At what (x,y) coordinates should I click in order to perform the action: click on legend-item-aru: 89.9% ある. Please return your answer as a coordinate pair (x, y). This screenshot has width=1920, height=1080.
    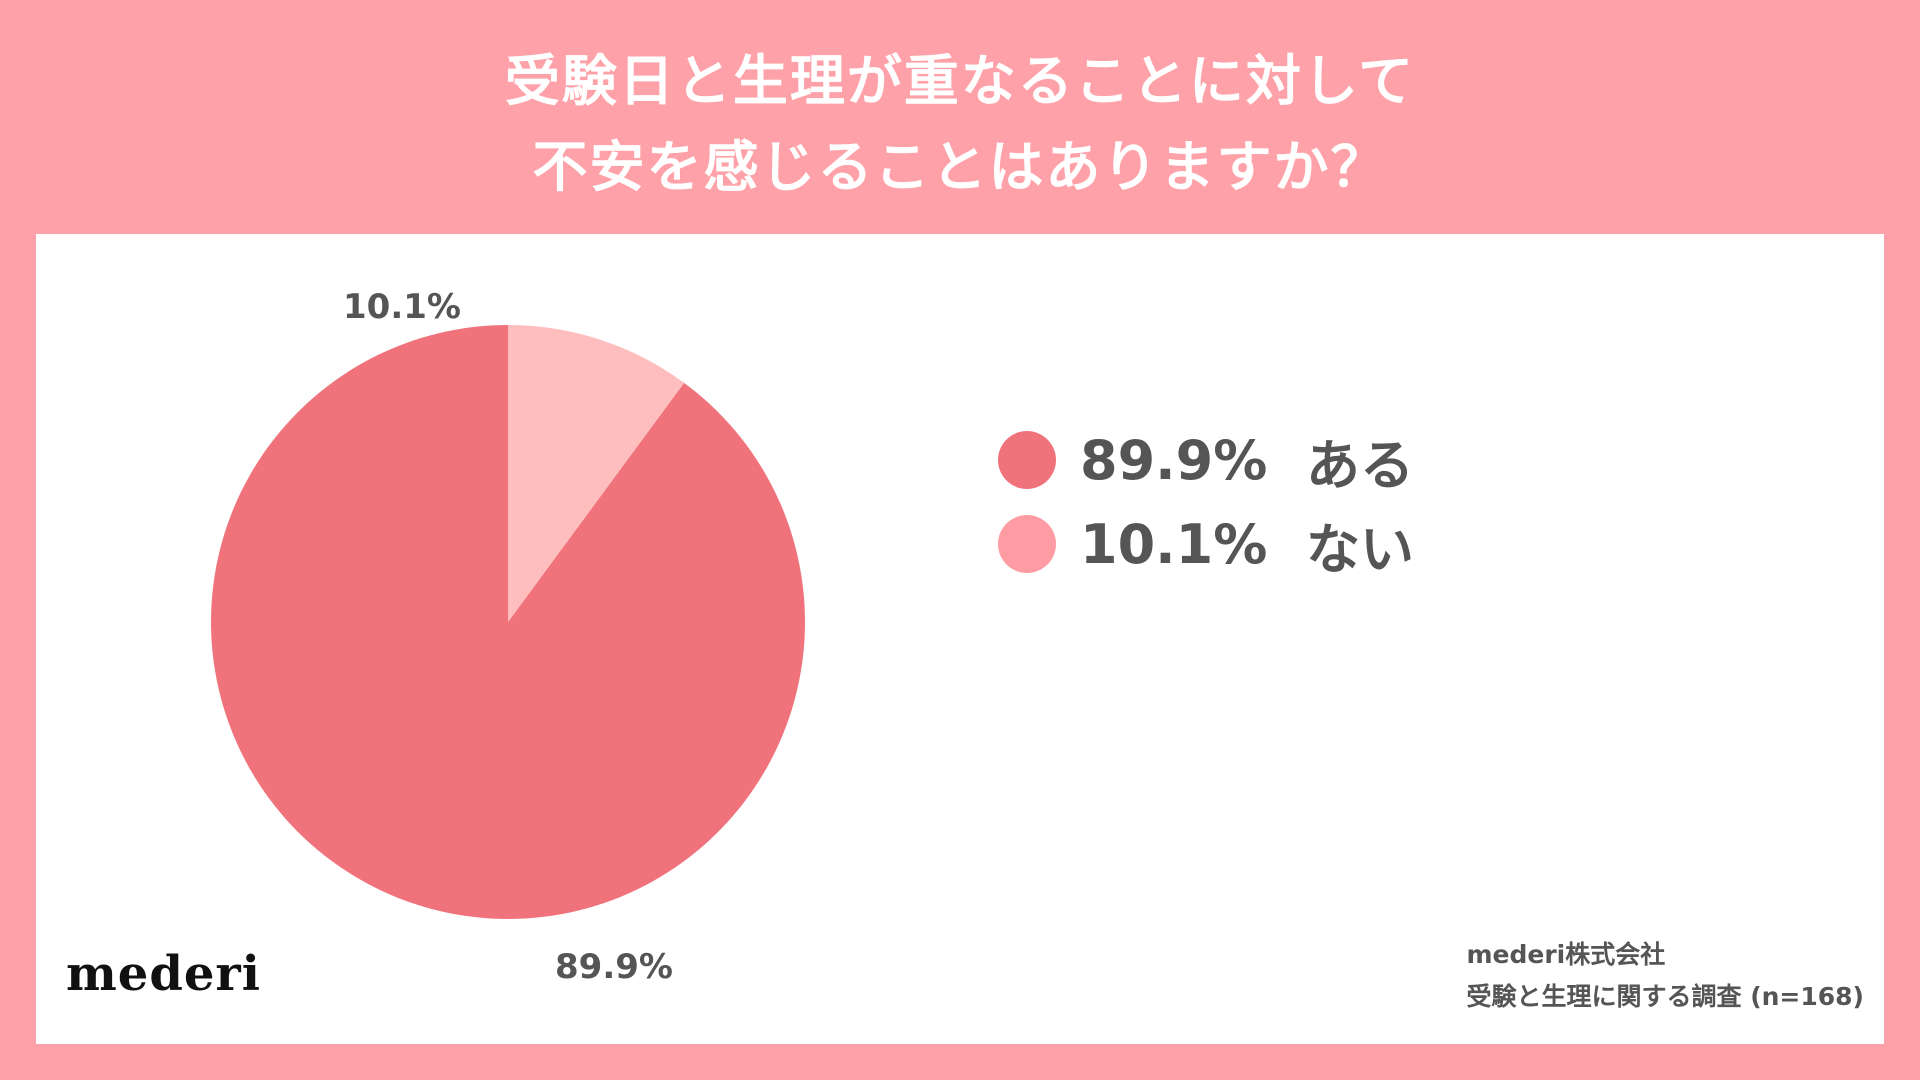
    Looking at the image, I should click on (1206, 460).